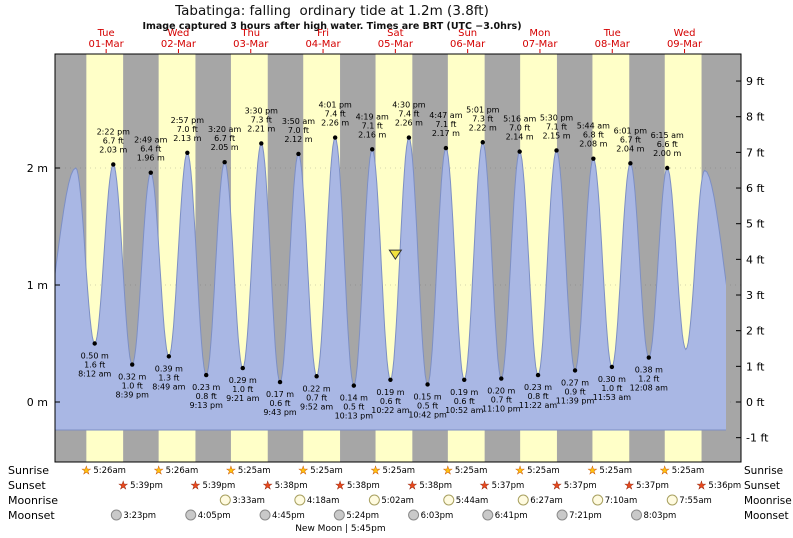 The image size is (793, 538). What do you see at coordinates (37, 285) in the screenshot?
I see `y-axis-tick-m: 1 m` at bounding box center [37, 285].